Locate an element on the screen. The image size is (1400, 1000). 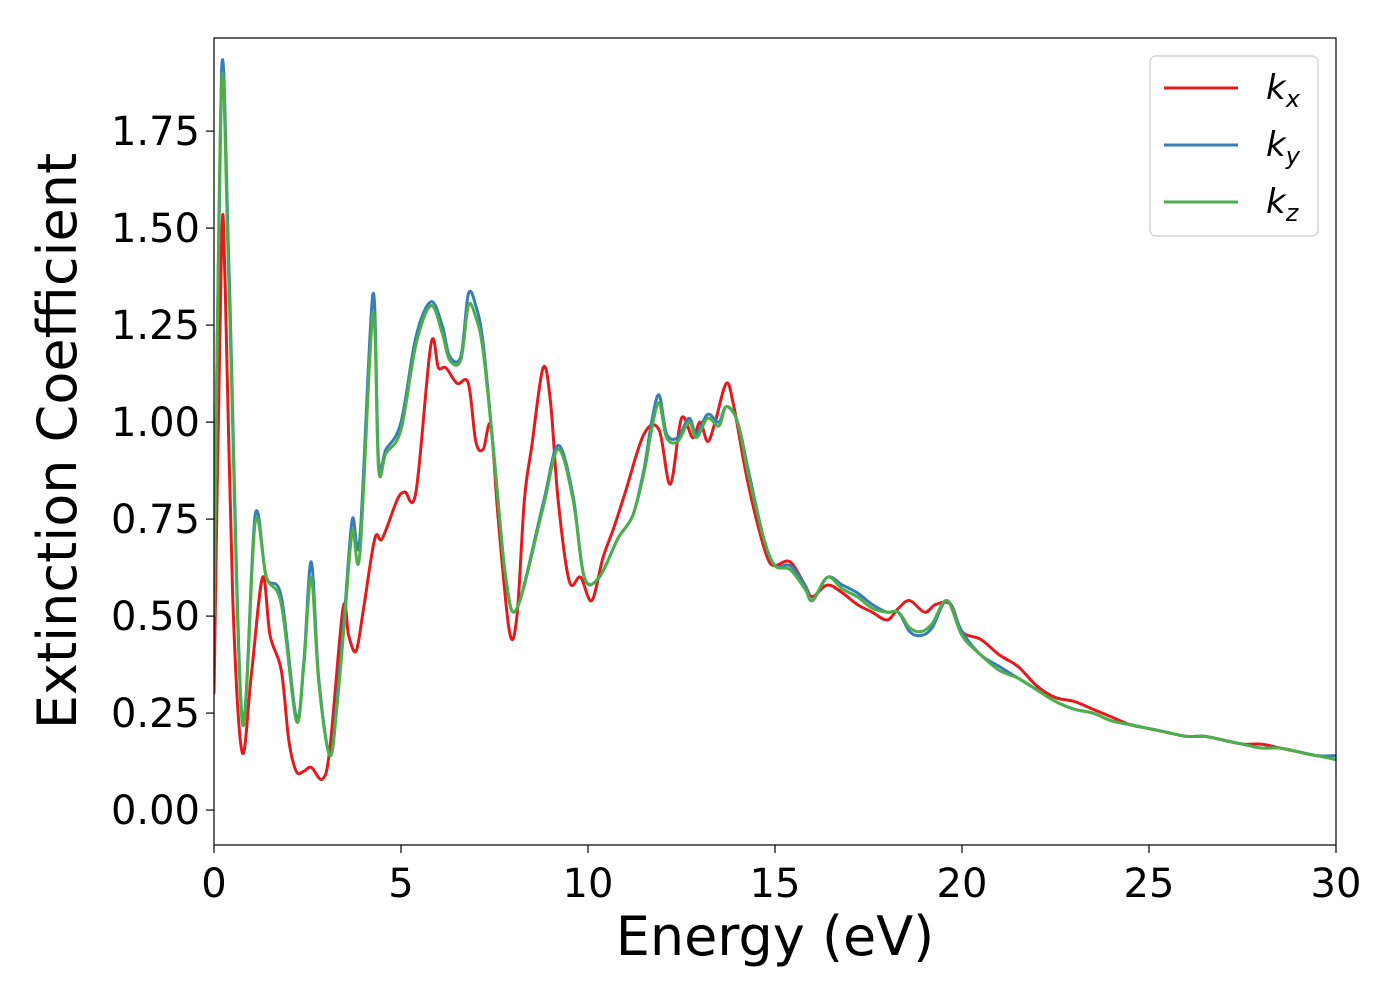
y-tick-label: 1.50 is located at coordinates (155, 229).